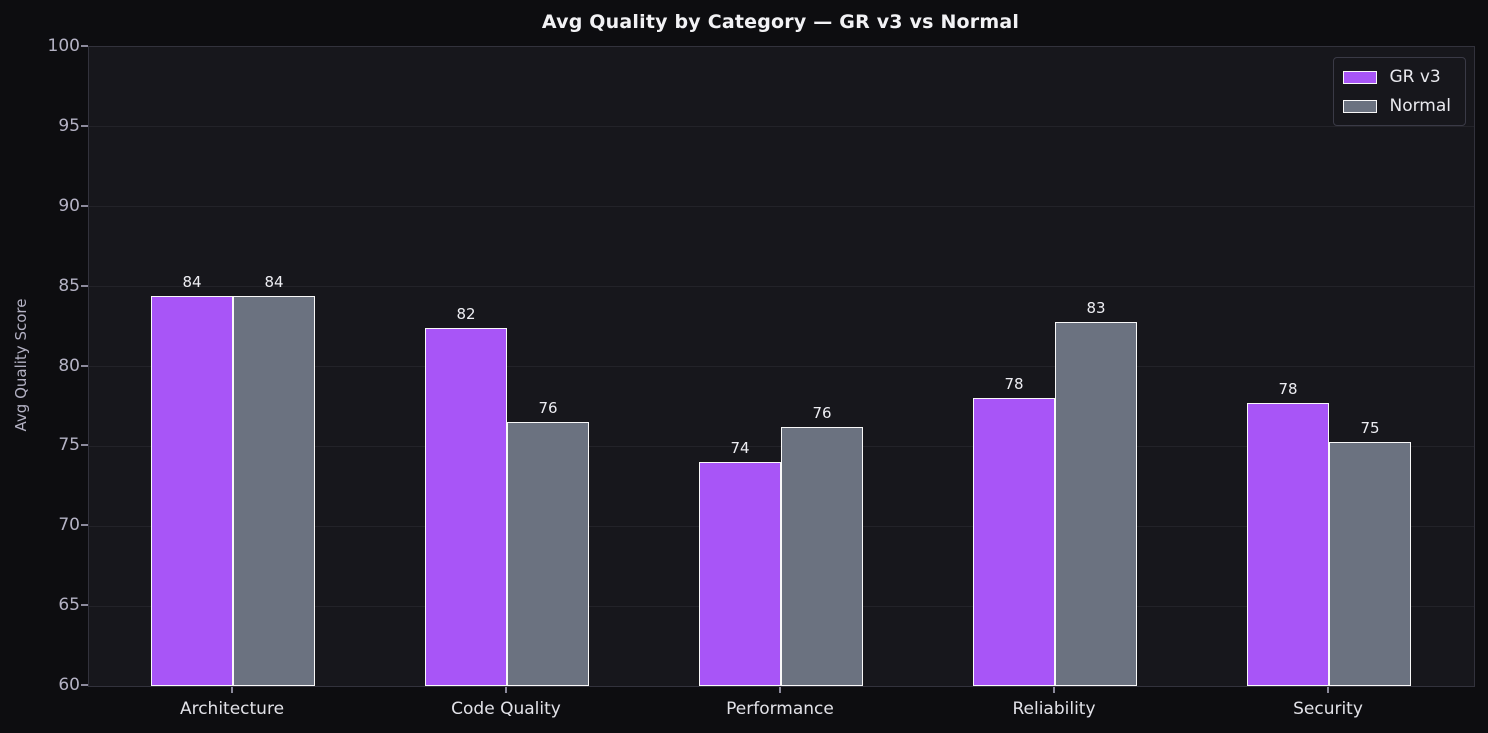 Image resolution: width=1488 pixels, height=733 pixels. Describe the element at coordinates (1096, 503) in the screenshot. I see `bar-normal-reliability` at that location.